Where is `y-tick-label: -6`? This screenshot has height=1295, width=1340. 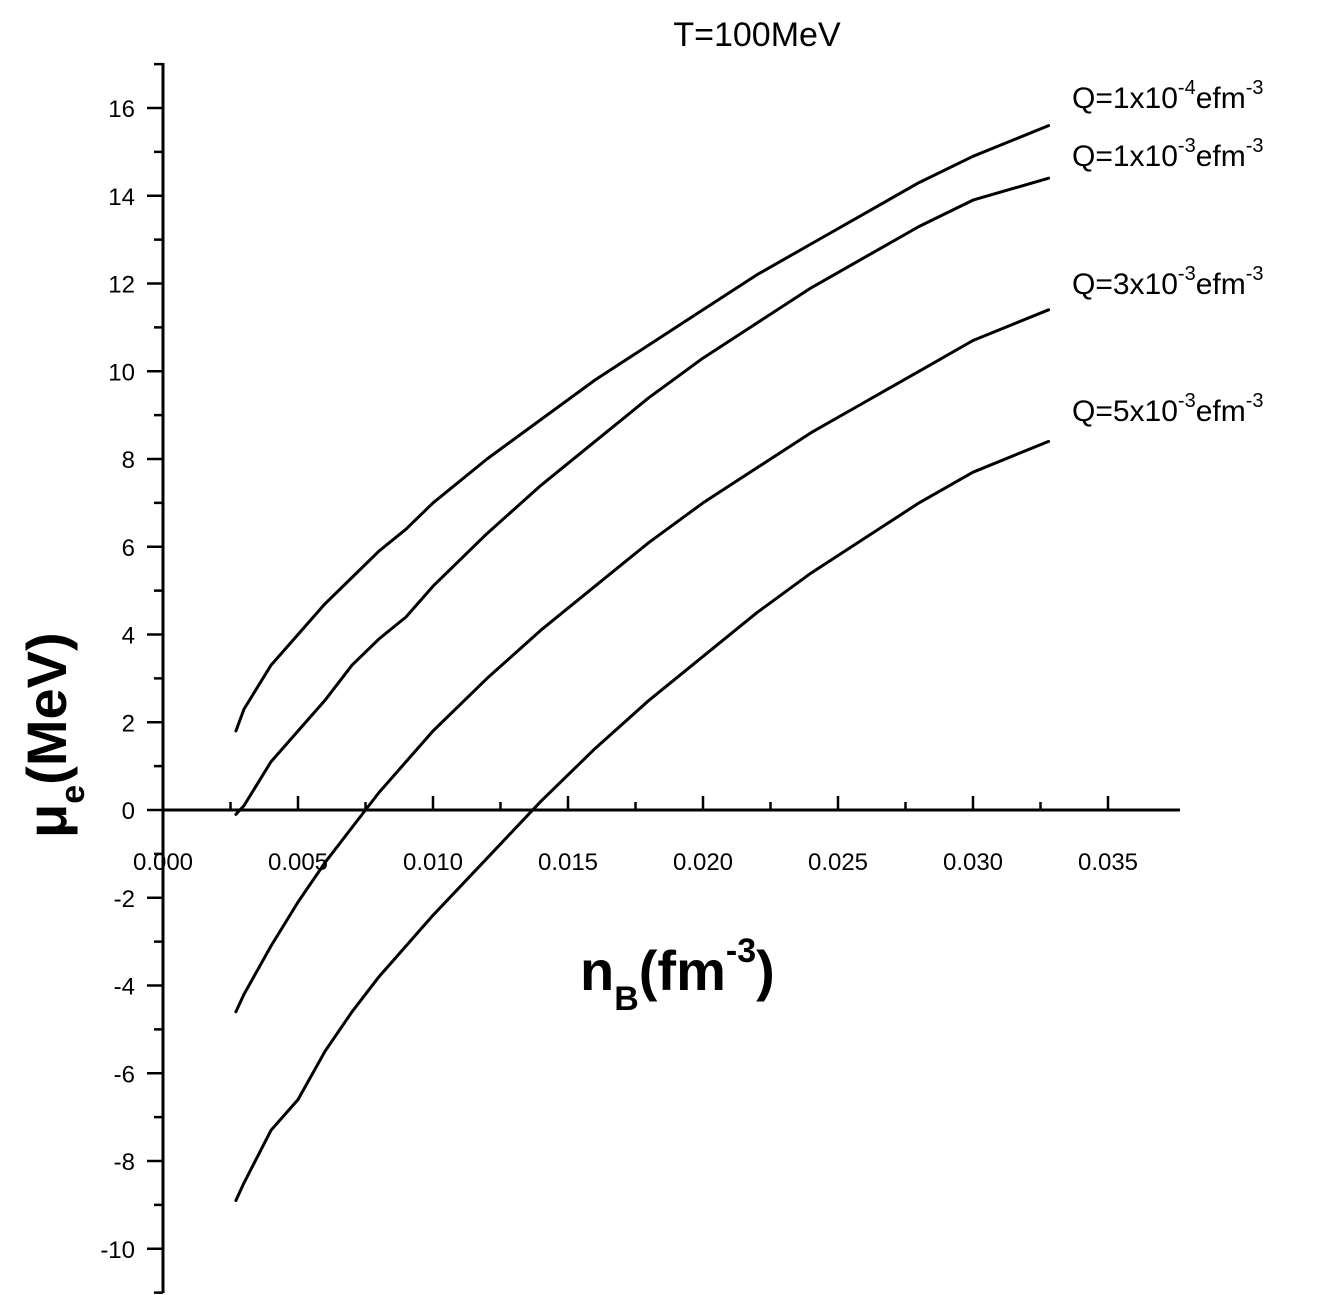
y-tick-label: -6 is located at coordinates (124, 1074).